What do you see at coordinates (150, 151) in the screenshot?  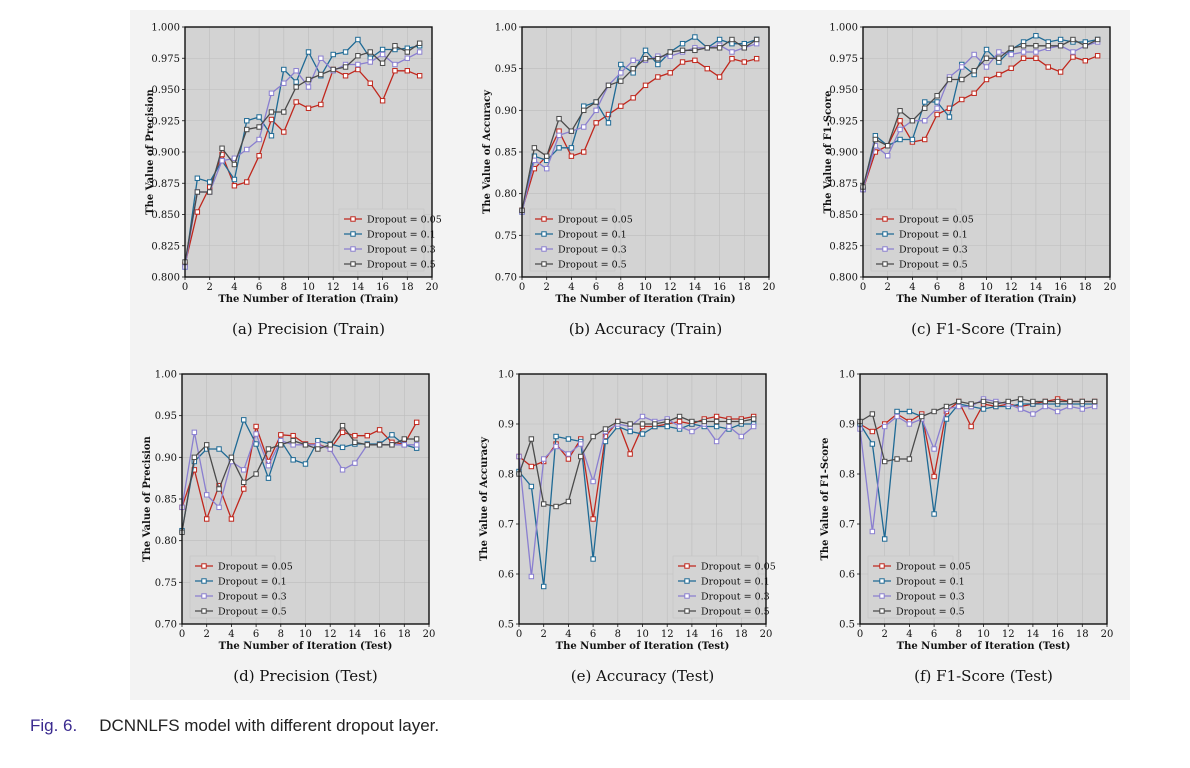 I see `y-axis-label: The Value of Precision` at bounding box center [150, 151].